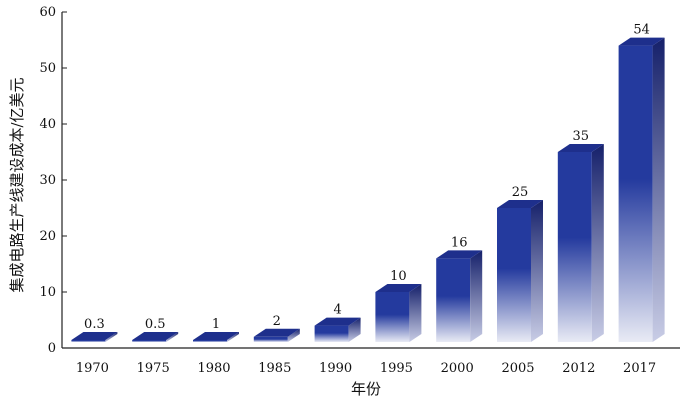 The image size is (692, 406). Describe the element at coordinates (155, 324) in the screenshot. I see `data-label-1975: 0.5` at that location.